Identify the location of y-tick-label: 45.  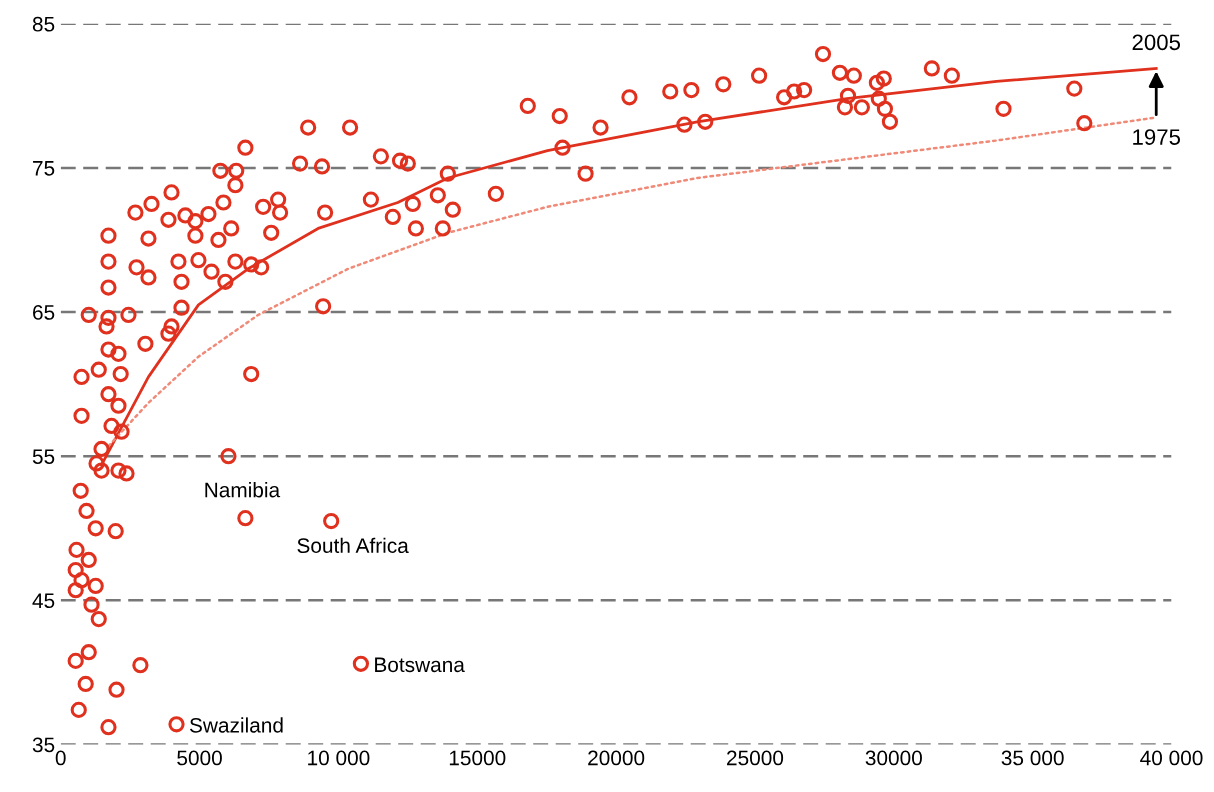
(43, 601).